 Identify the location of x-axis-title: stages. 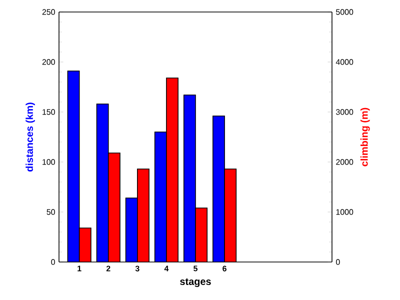
(195, 283).